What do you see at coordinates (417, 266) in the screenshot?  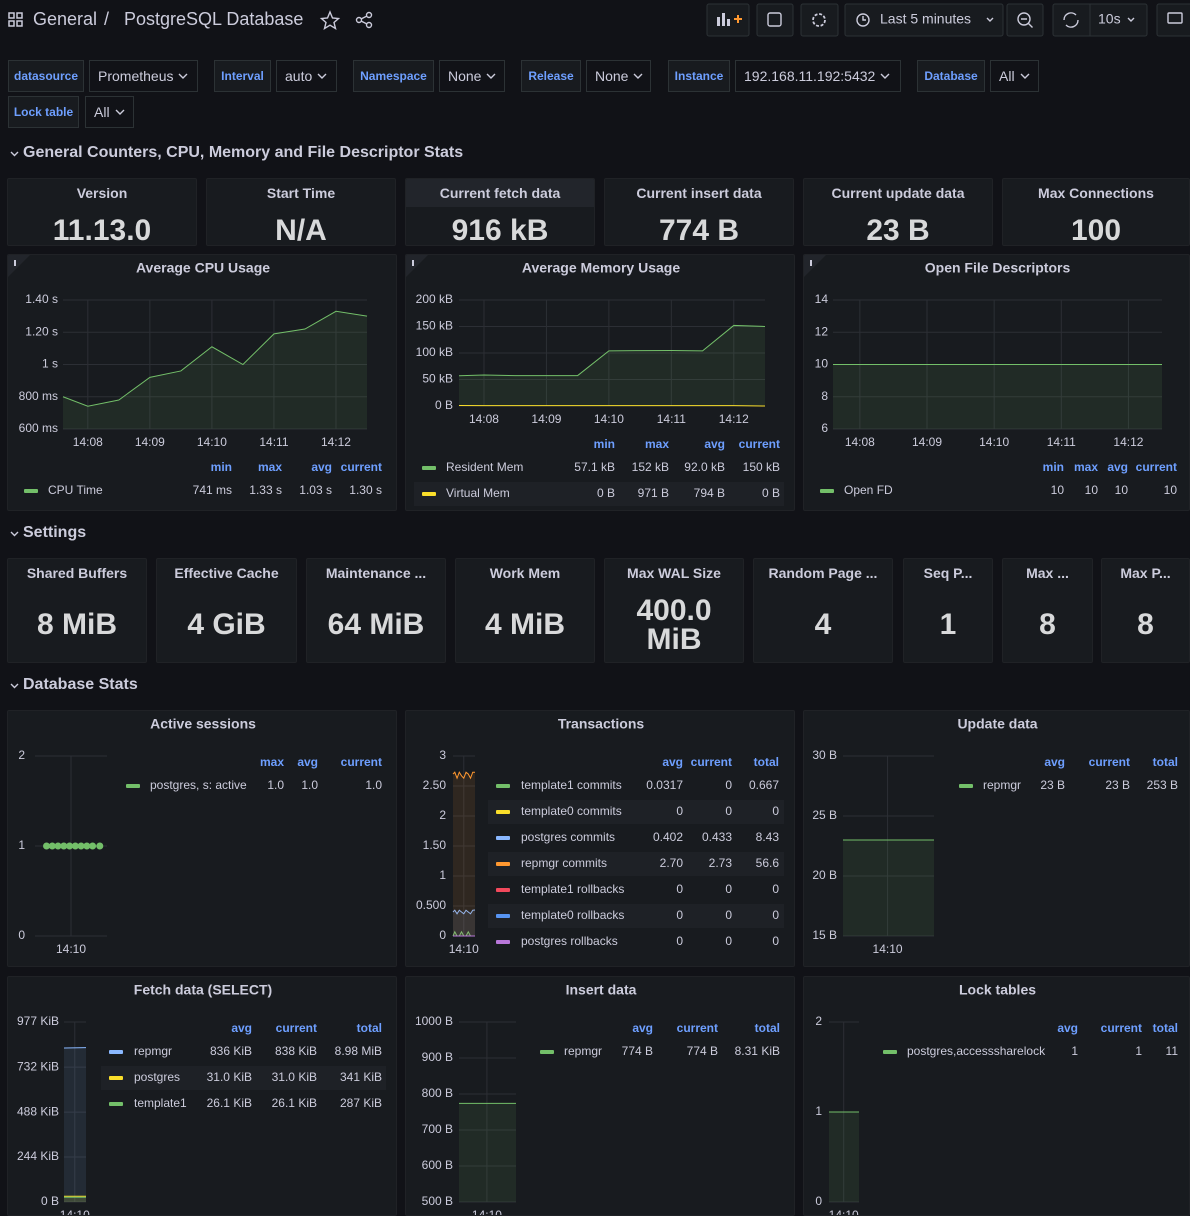 I see `info-corner-shape` at bounding box center [417, 266].